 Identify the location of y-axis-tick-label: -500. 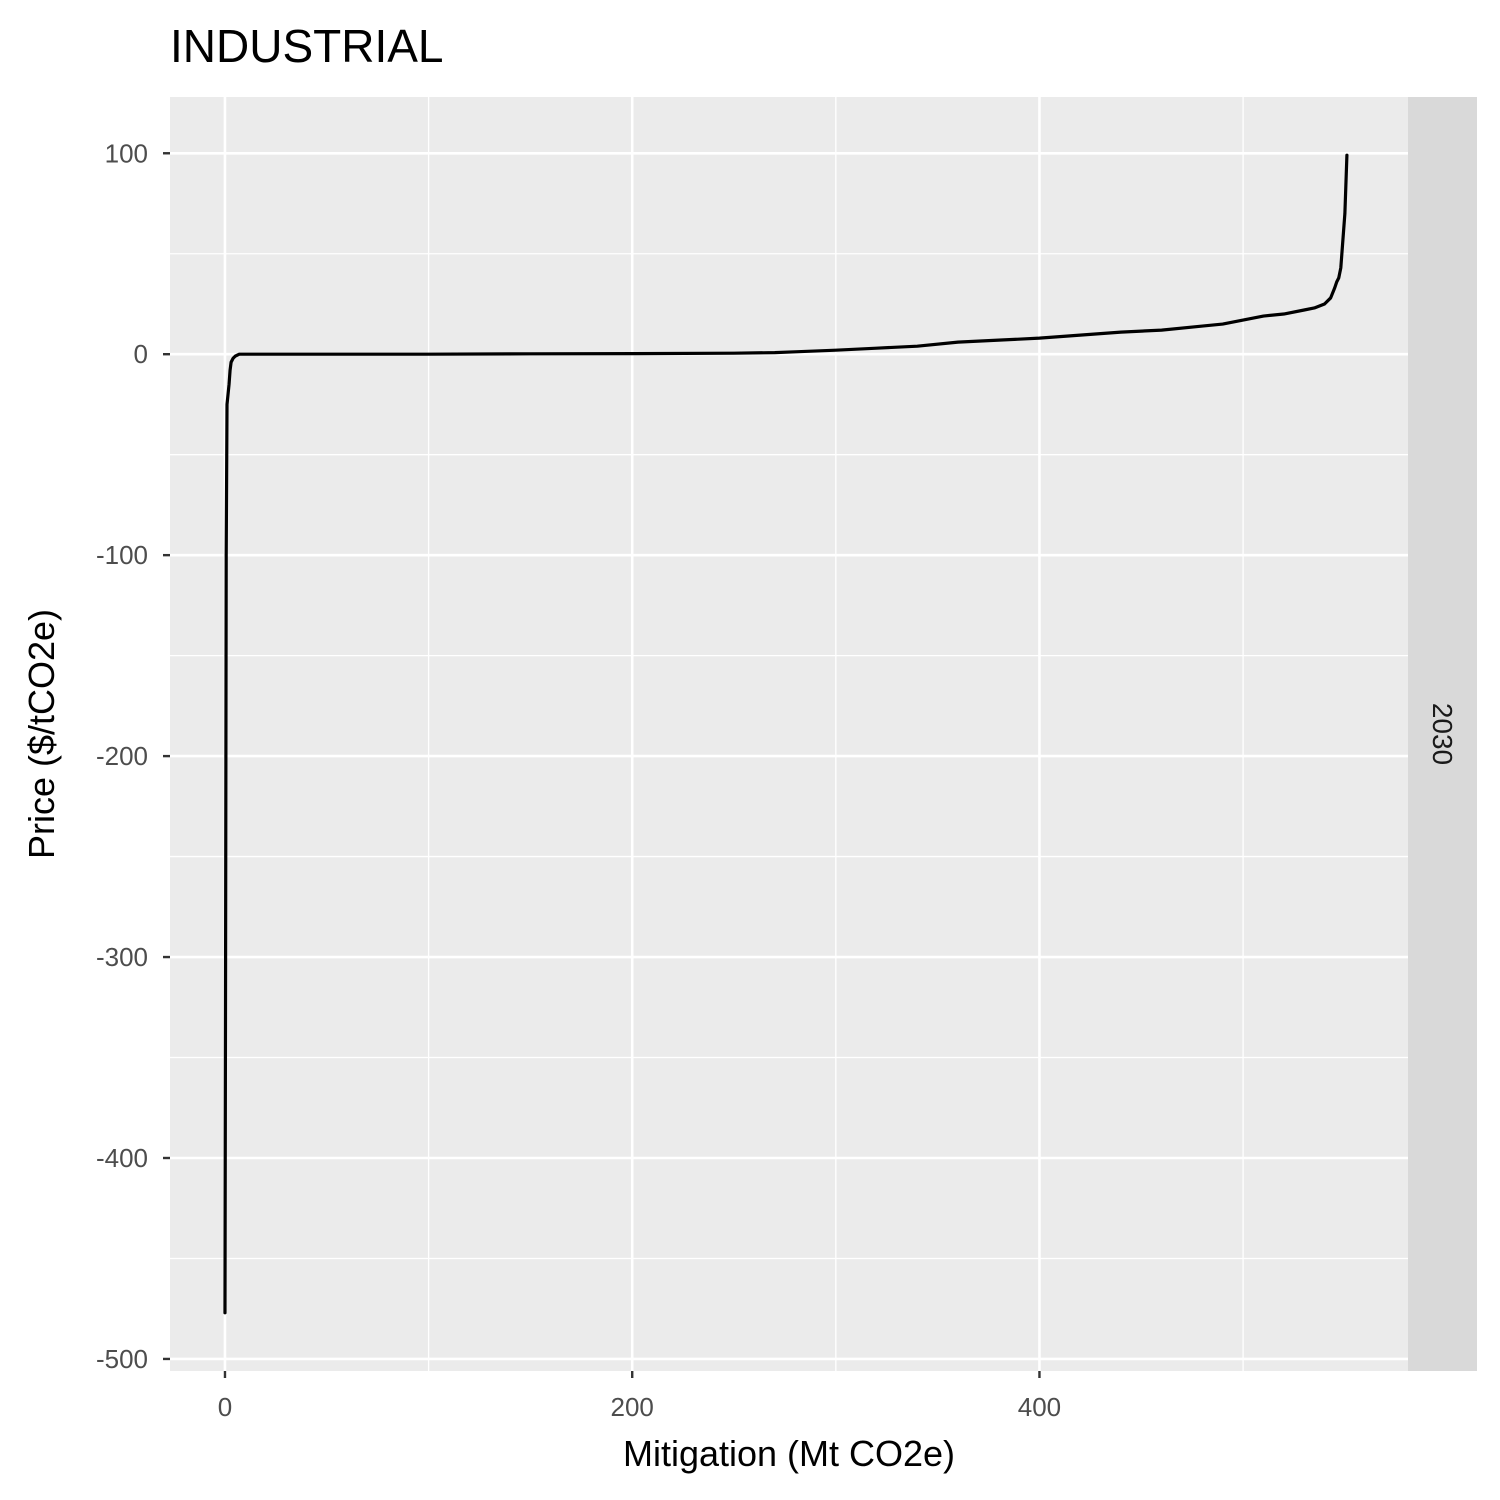
(122, 1359).